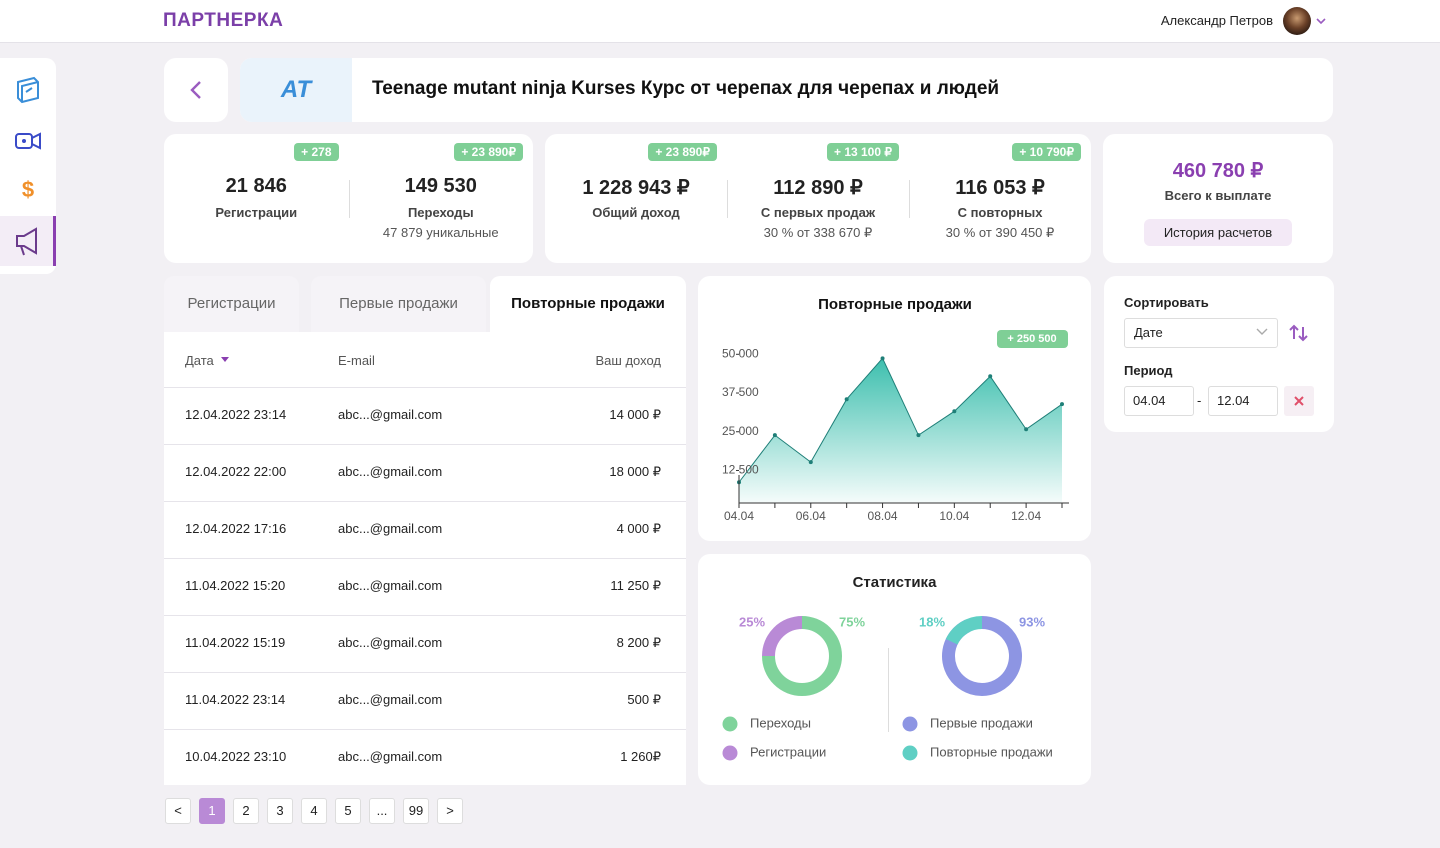 This screenshot has height=848, width=1440. I want to click on avatar, so click(1297, 21).